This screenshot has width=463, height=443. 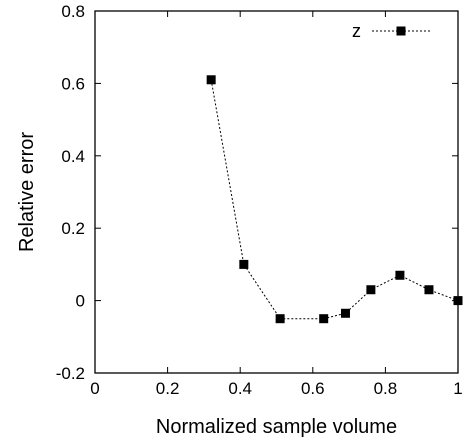 I want to click on legend: z, so click(x=391, y=31).